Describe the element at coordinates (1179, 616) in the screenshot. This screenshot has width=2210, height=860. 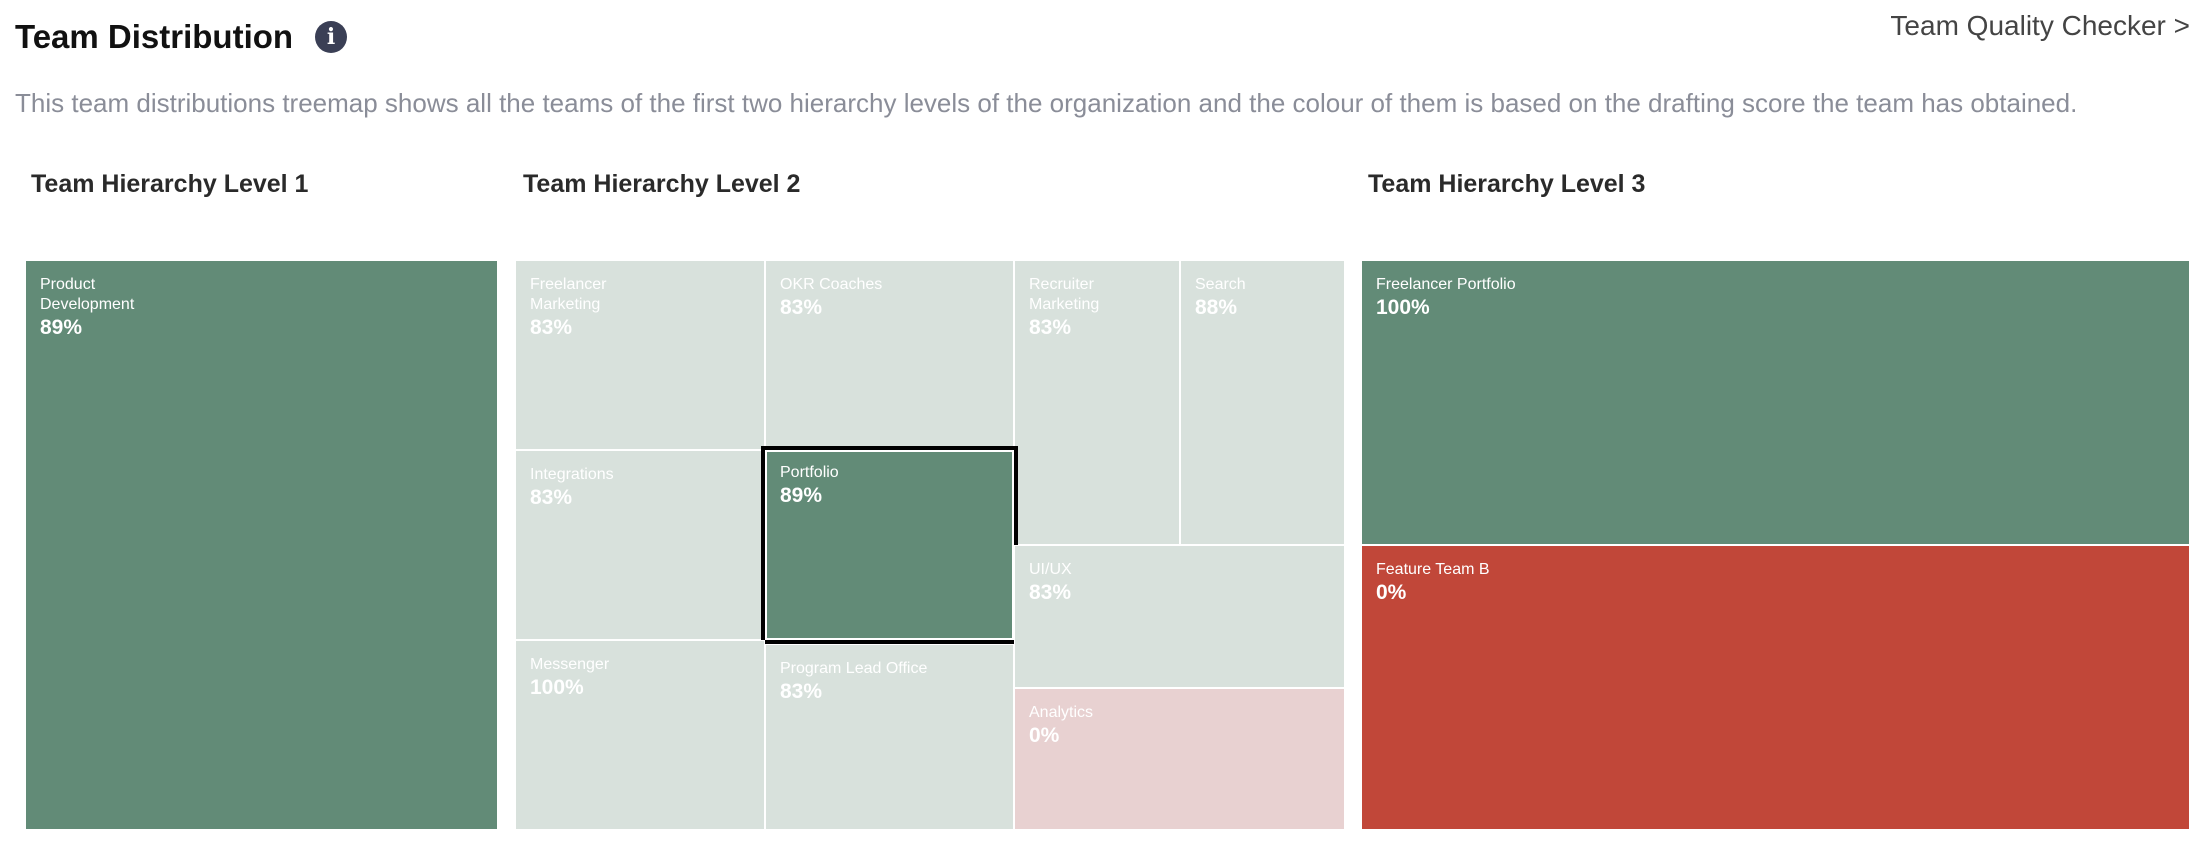
I see `treemap-tile-ui-ux: UI/UX 83%` at that location.